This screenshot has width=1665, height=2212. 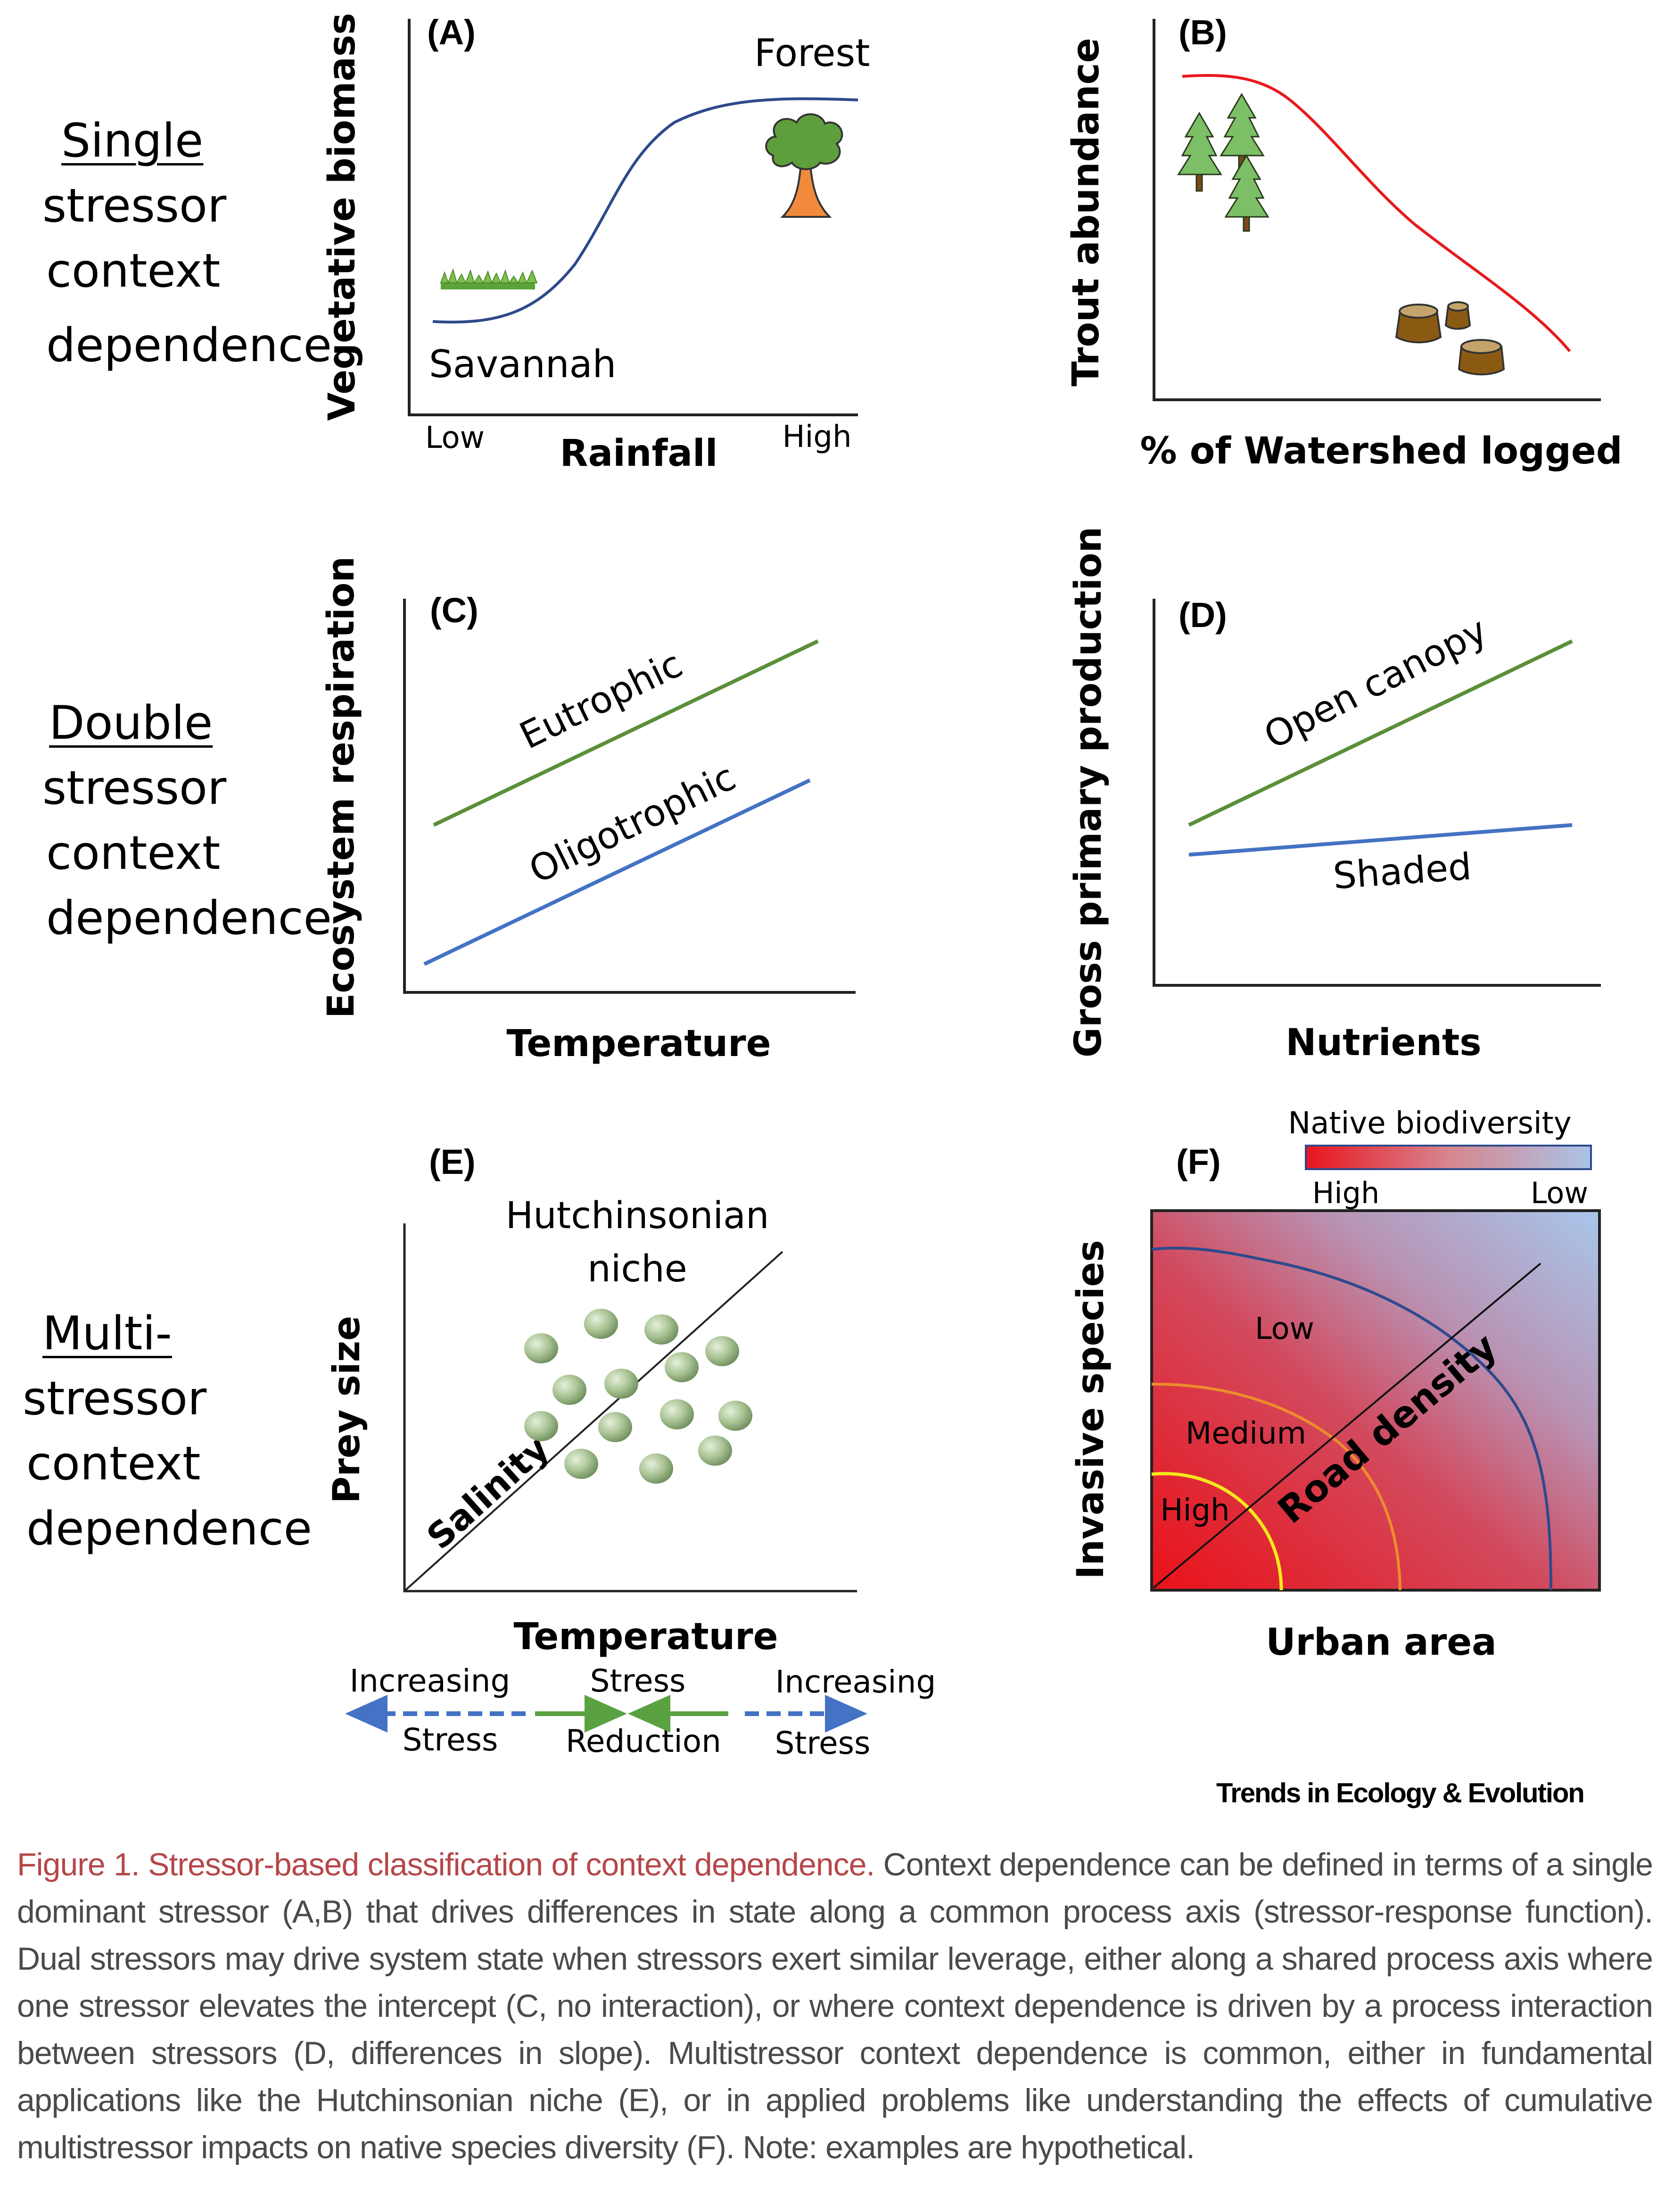 I want to click on panel-label: (F), so click(x=1198, y=1161).